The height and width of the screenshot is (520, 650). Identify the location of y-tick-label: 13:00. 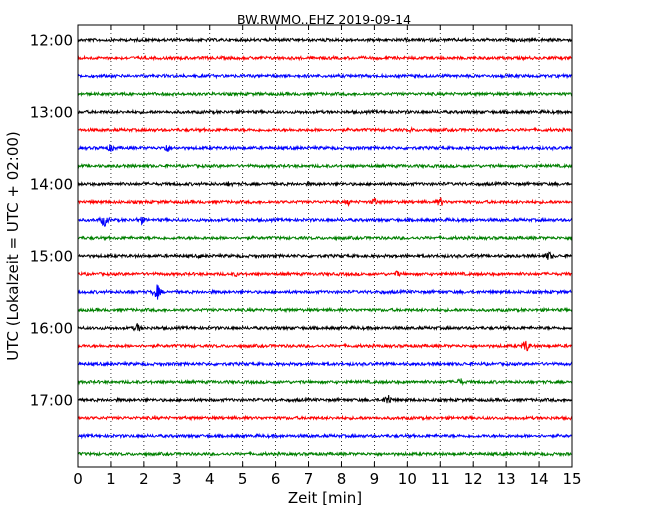
(51, 113).